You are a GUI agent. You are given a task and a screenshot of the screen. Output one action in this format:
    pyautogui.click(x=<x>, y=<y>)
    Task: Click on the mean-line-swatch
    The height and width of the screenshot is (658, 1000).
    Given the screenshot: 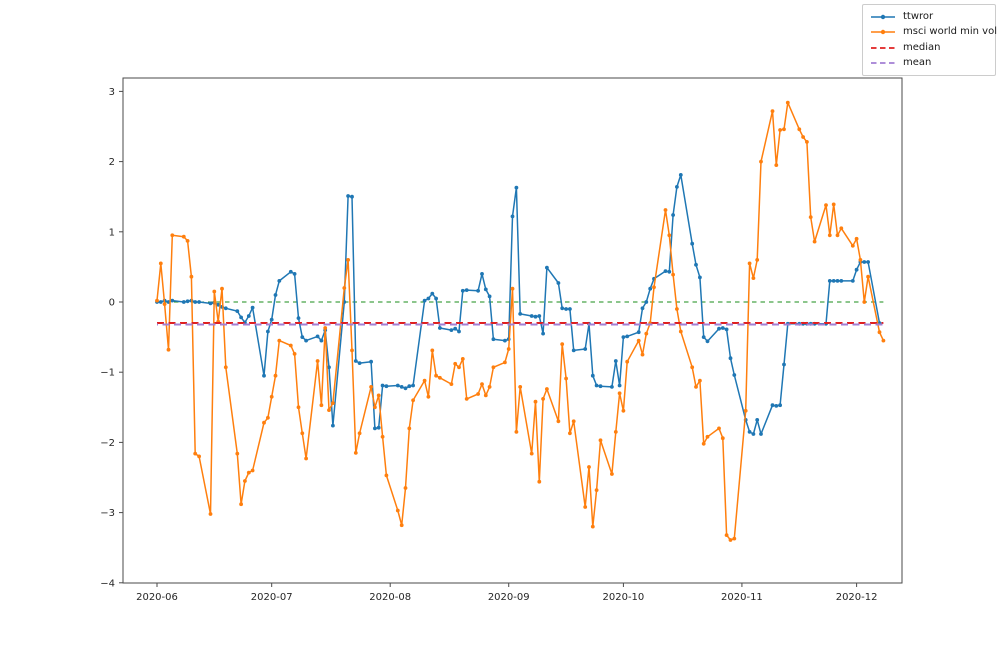 What is the action you would take?
    pyautogui.click(x=883, y=63)
    